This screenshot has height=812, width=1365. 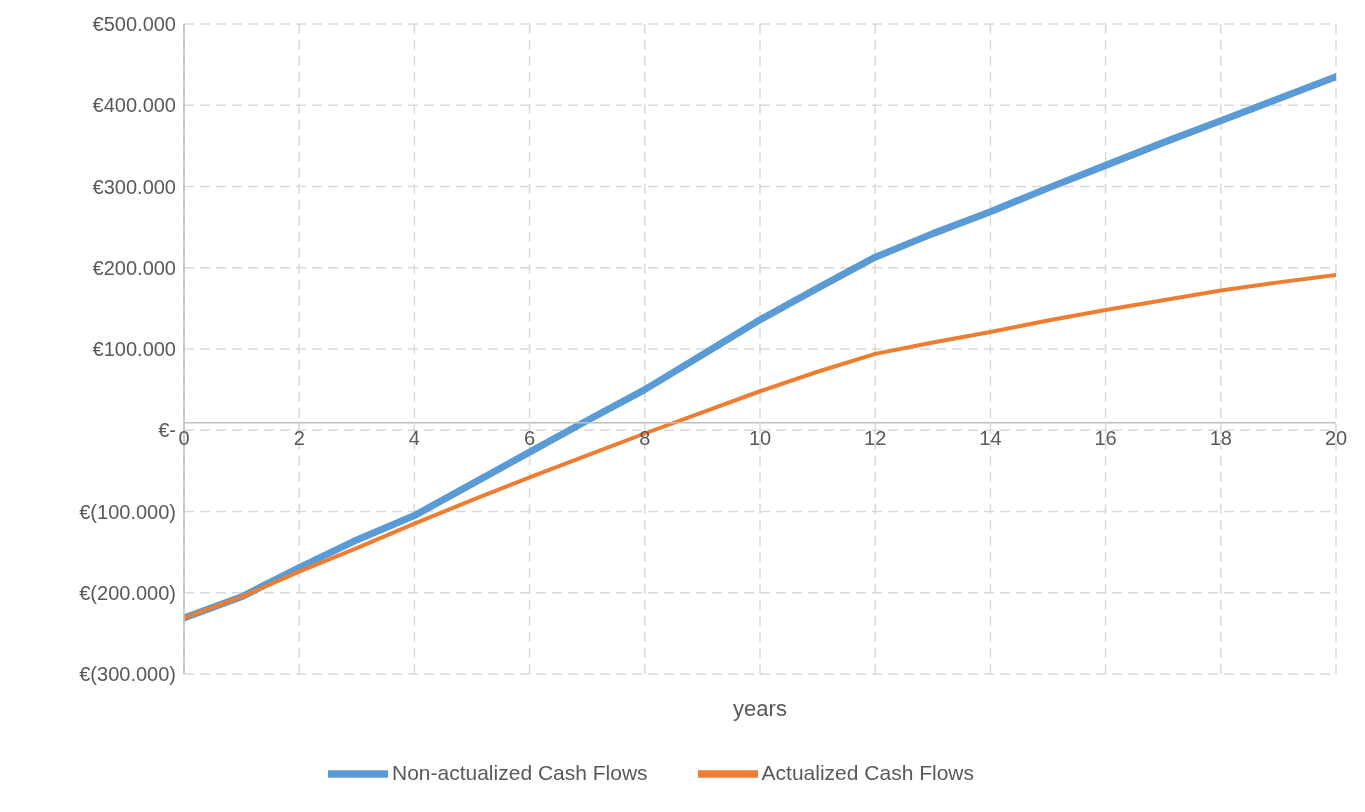 I want to click on y-tick-label: €100.000, so click(x=134, y=349).